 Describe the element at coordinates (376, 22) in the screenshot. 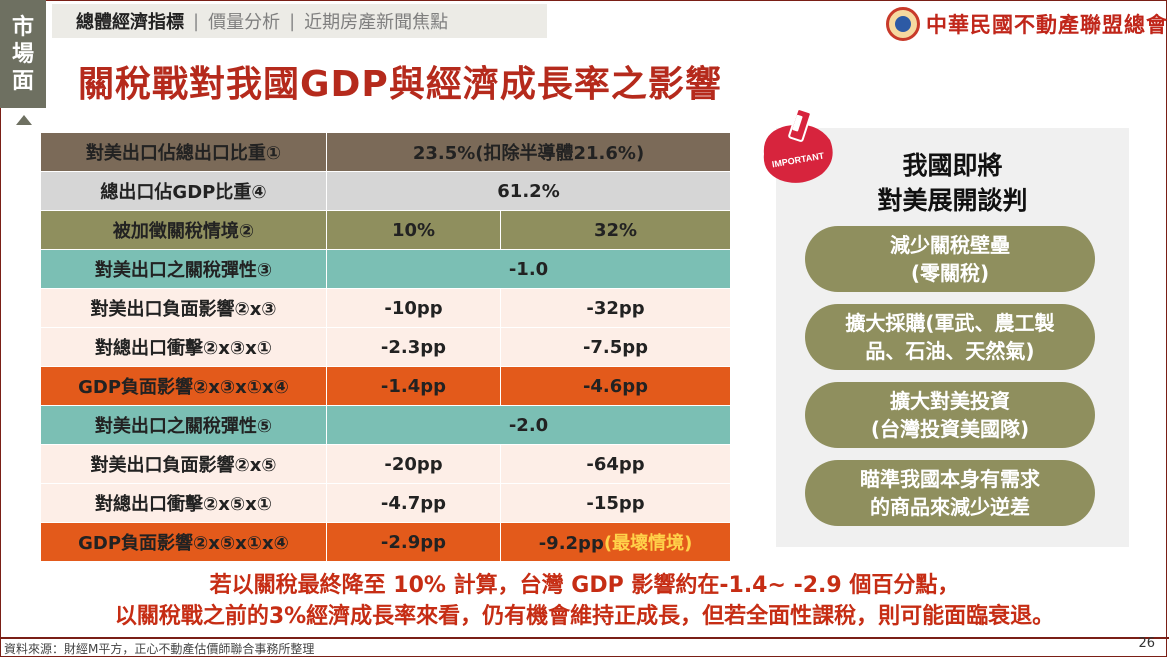

I see `nav-item-news: 近期房產新聞焦點` at that location.